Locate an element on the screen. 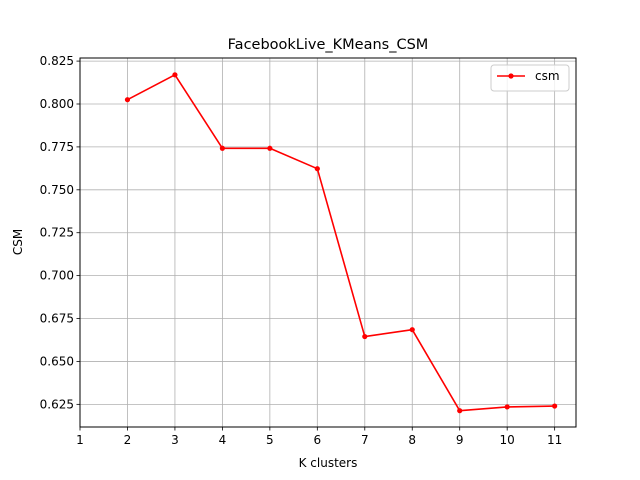 Image resolution: width=640 pixels, height=480 pixels. x-tick-label: 9 is located at coordinates (460, 440).